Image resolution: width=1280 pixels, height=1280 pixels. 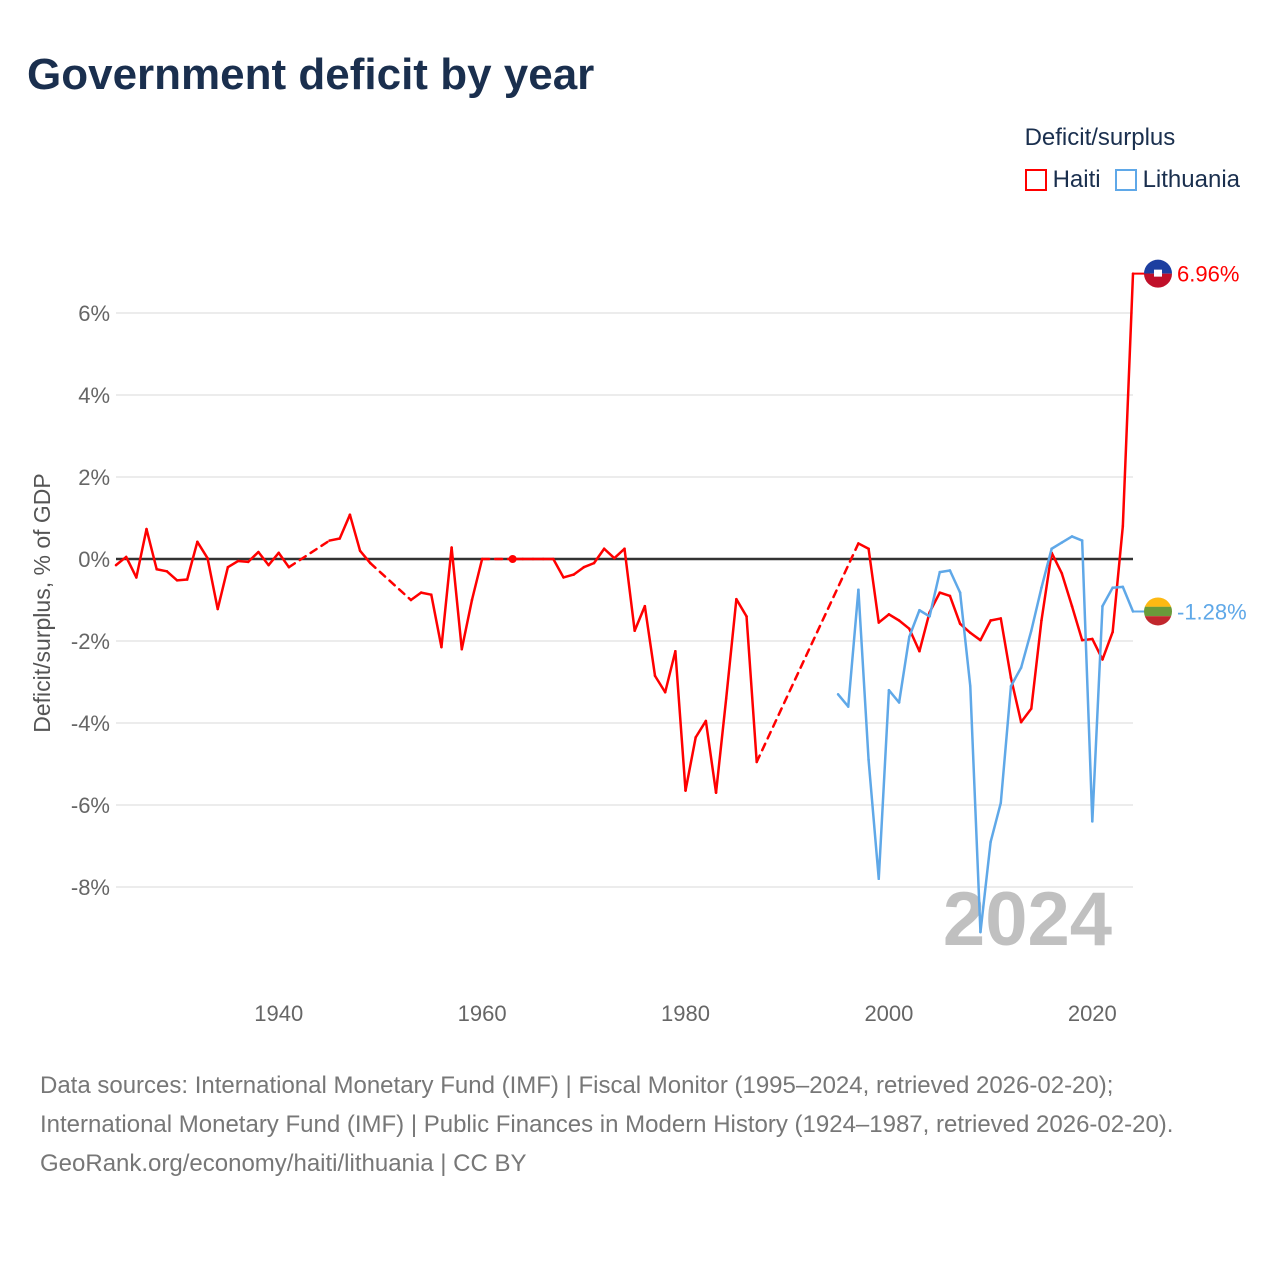 What do you see at coordinates (685, 1013) in the screenshot?
I see `x-tick-label: 1980` at bounding box center [685, 1013].